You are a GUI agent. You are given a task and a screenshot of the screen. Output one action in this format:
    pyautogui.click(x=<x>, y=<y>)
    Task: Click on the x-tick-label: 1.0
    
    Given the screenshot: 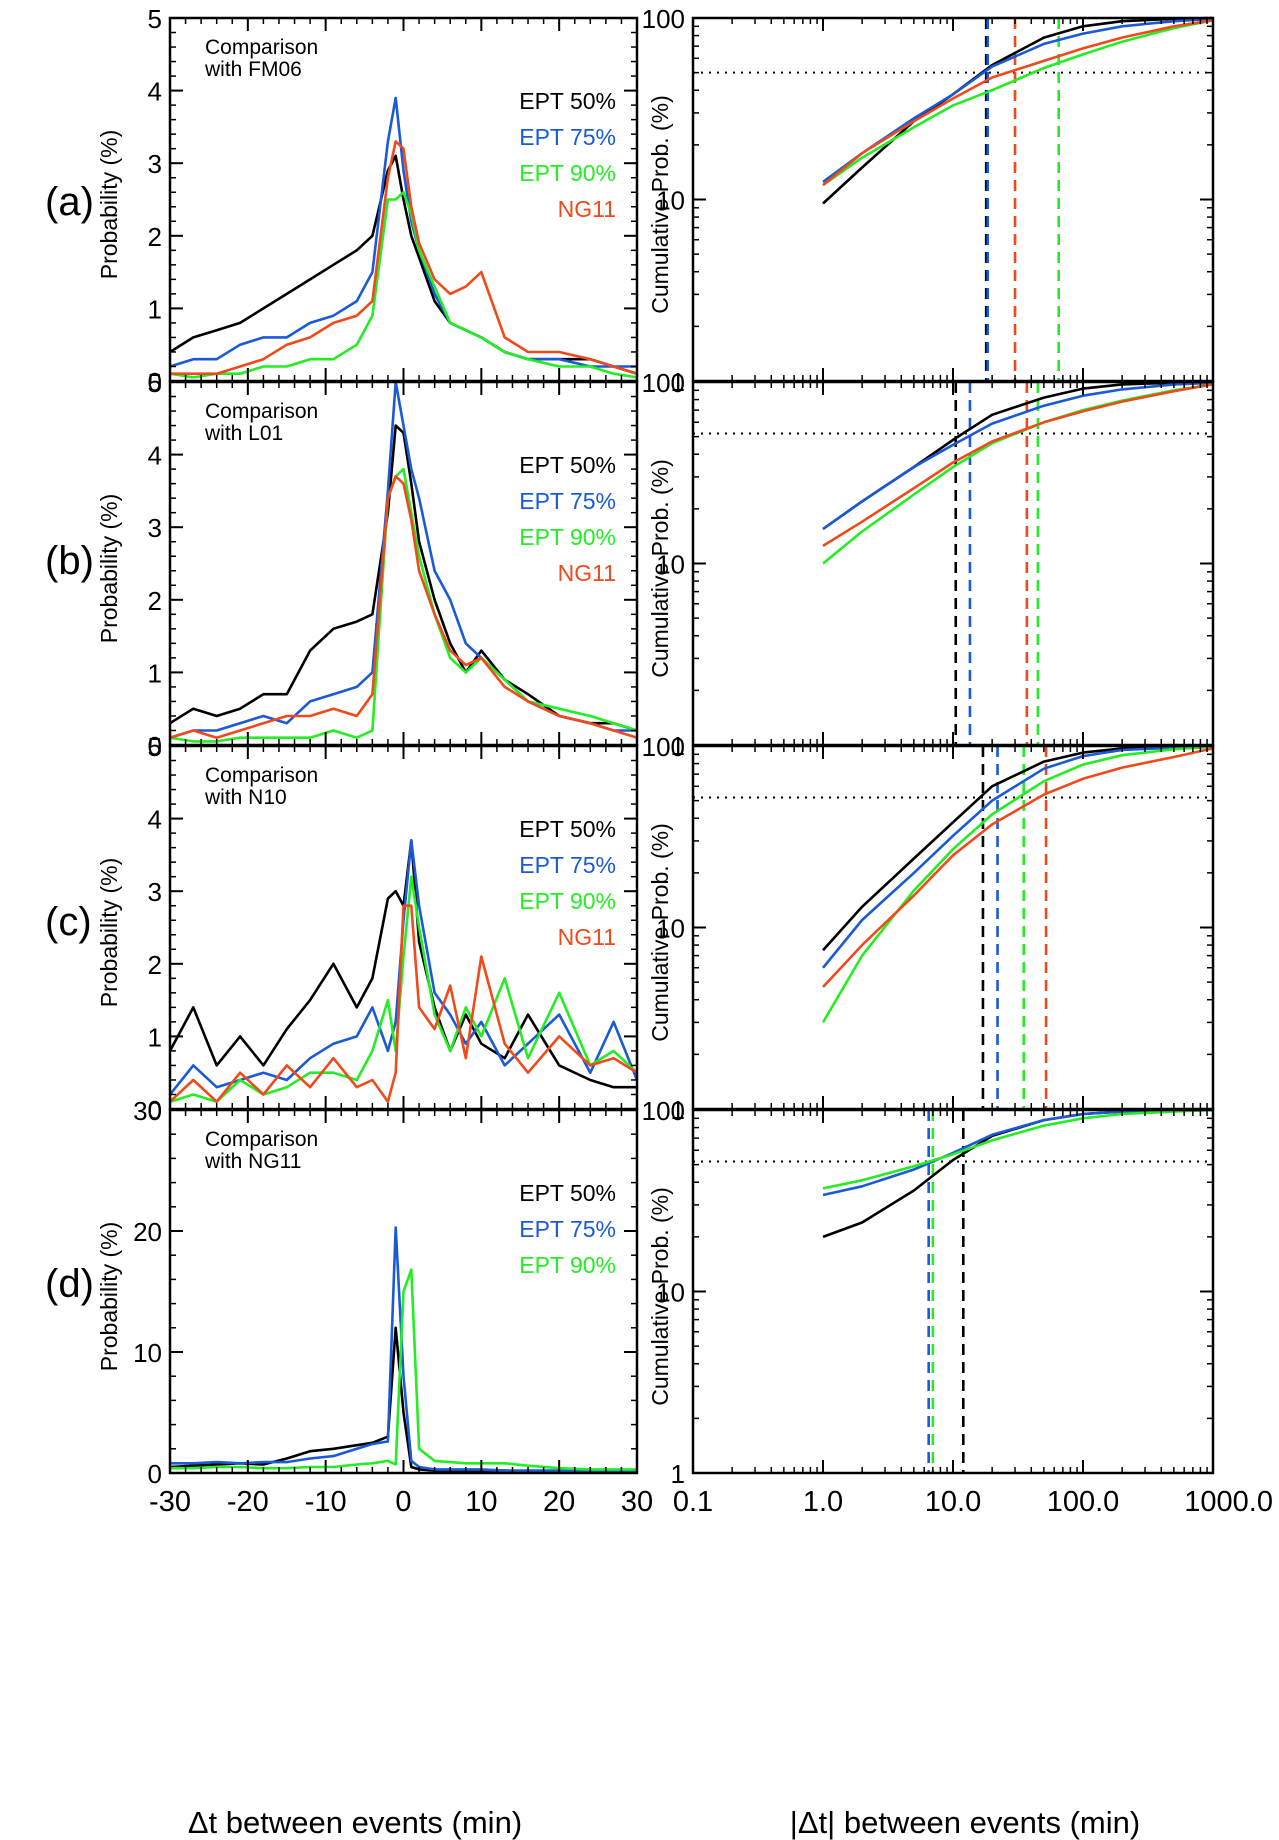 What is the action you would take?
    pyautogui.click(x=823, y=1502)
    